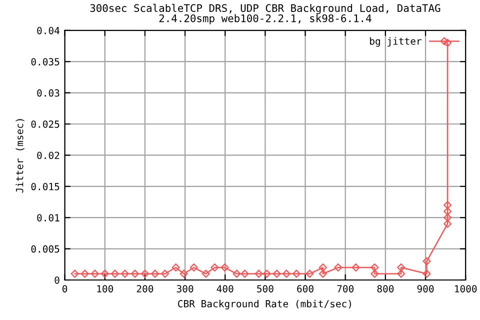  Describe the element at coordinates (385, 288) in the screenshot. I see `x-tick-label: 800` at that location.